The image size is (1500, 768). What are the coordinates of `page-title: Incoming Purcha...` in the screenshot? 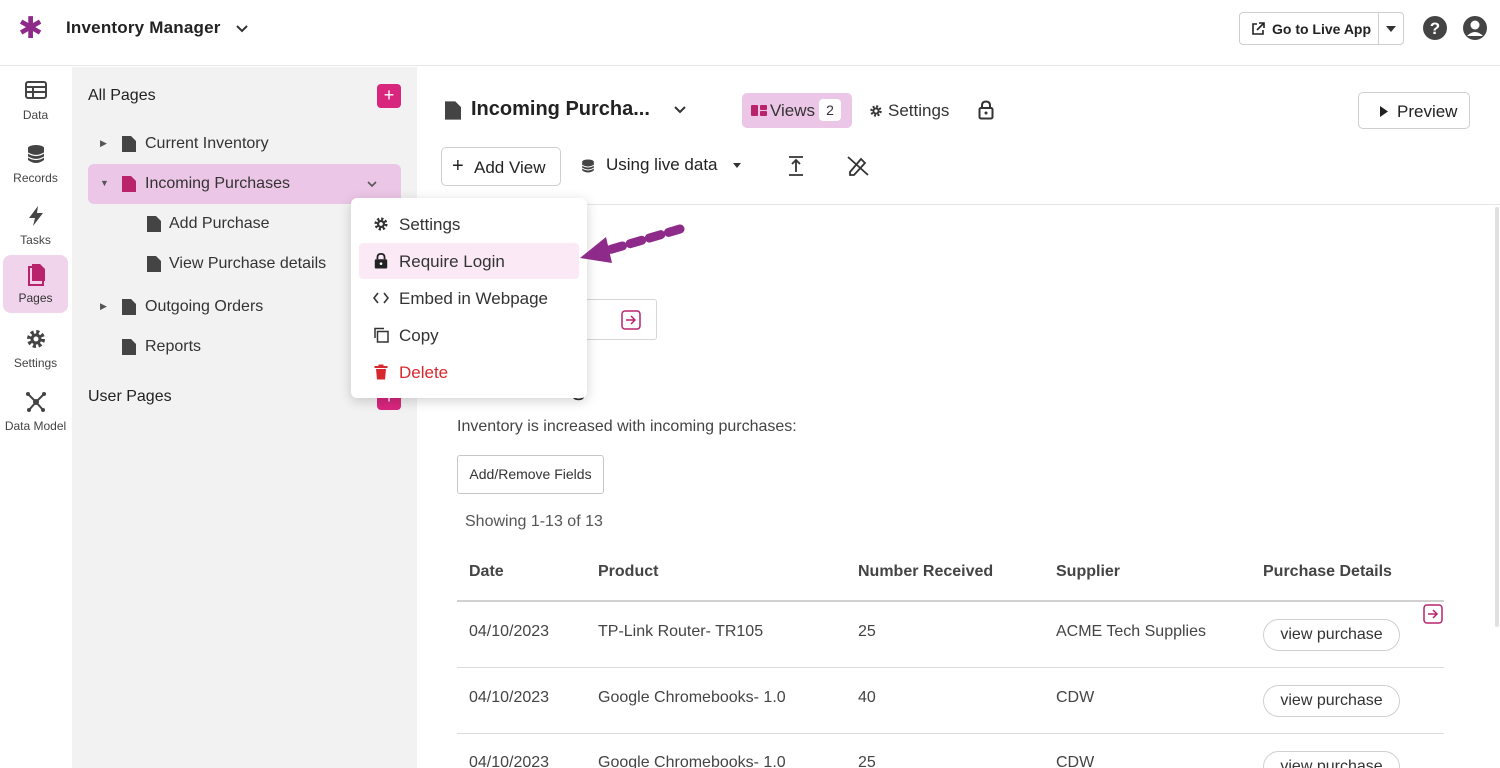 It's located at (560, 109).